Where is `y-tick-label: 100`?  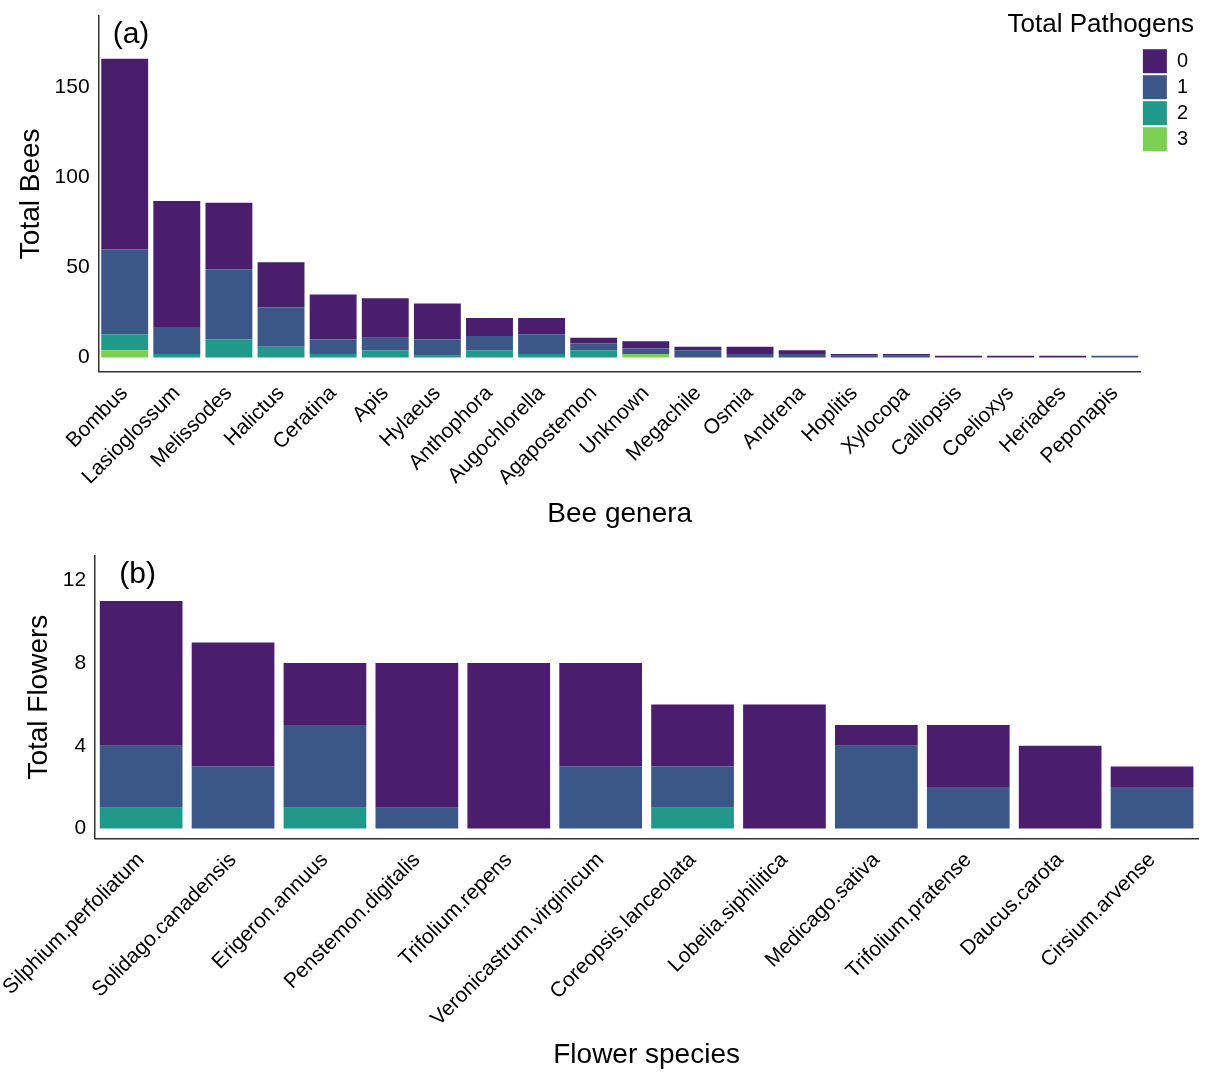 y-tick-label: 100 is located at coordinates (72, 176).